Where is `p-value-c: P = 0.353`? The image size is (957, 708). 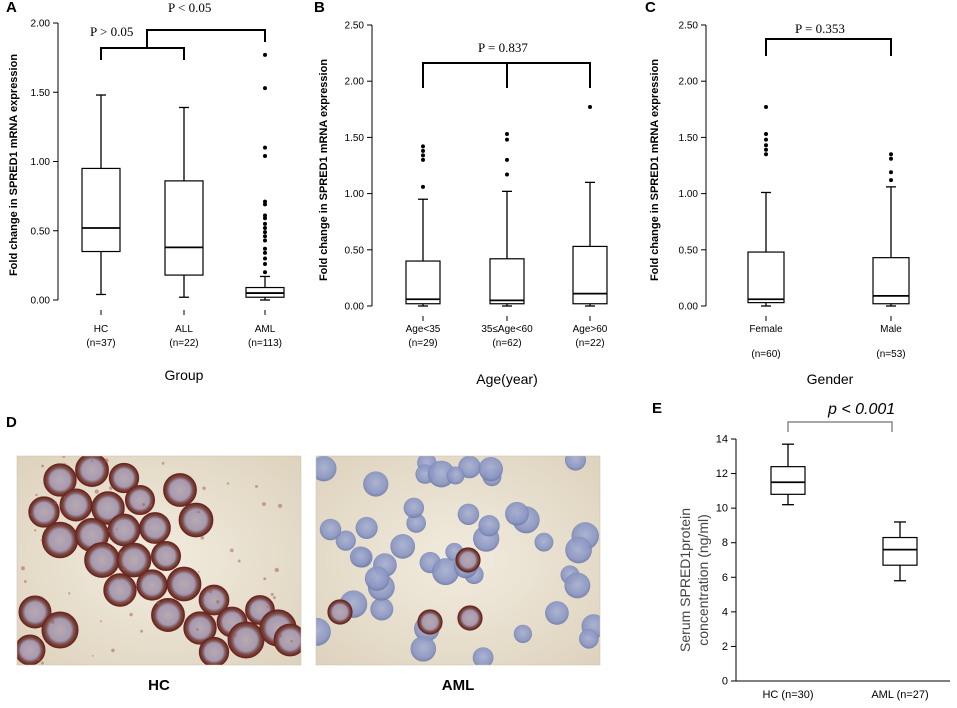
p-value-c: P = 0.353 is located at coordinates (820, 28).